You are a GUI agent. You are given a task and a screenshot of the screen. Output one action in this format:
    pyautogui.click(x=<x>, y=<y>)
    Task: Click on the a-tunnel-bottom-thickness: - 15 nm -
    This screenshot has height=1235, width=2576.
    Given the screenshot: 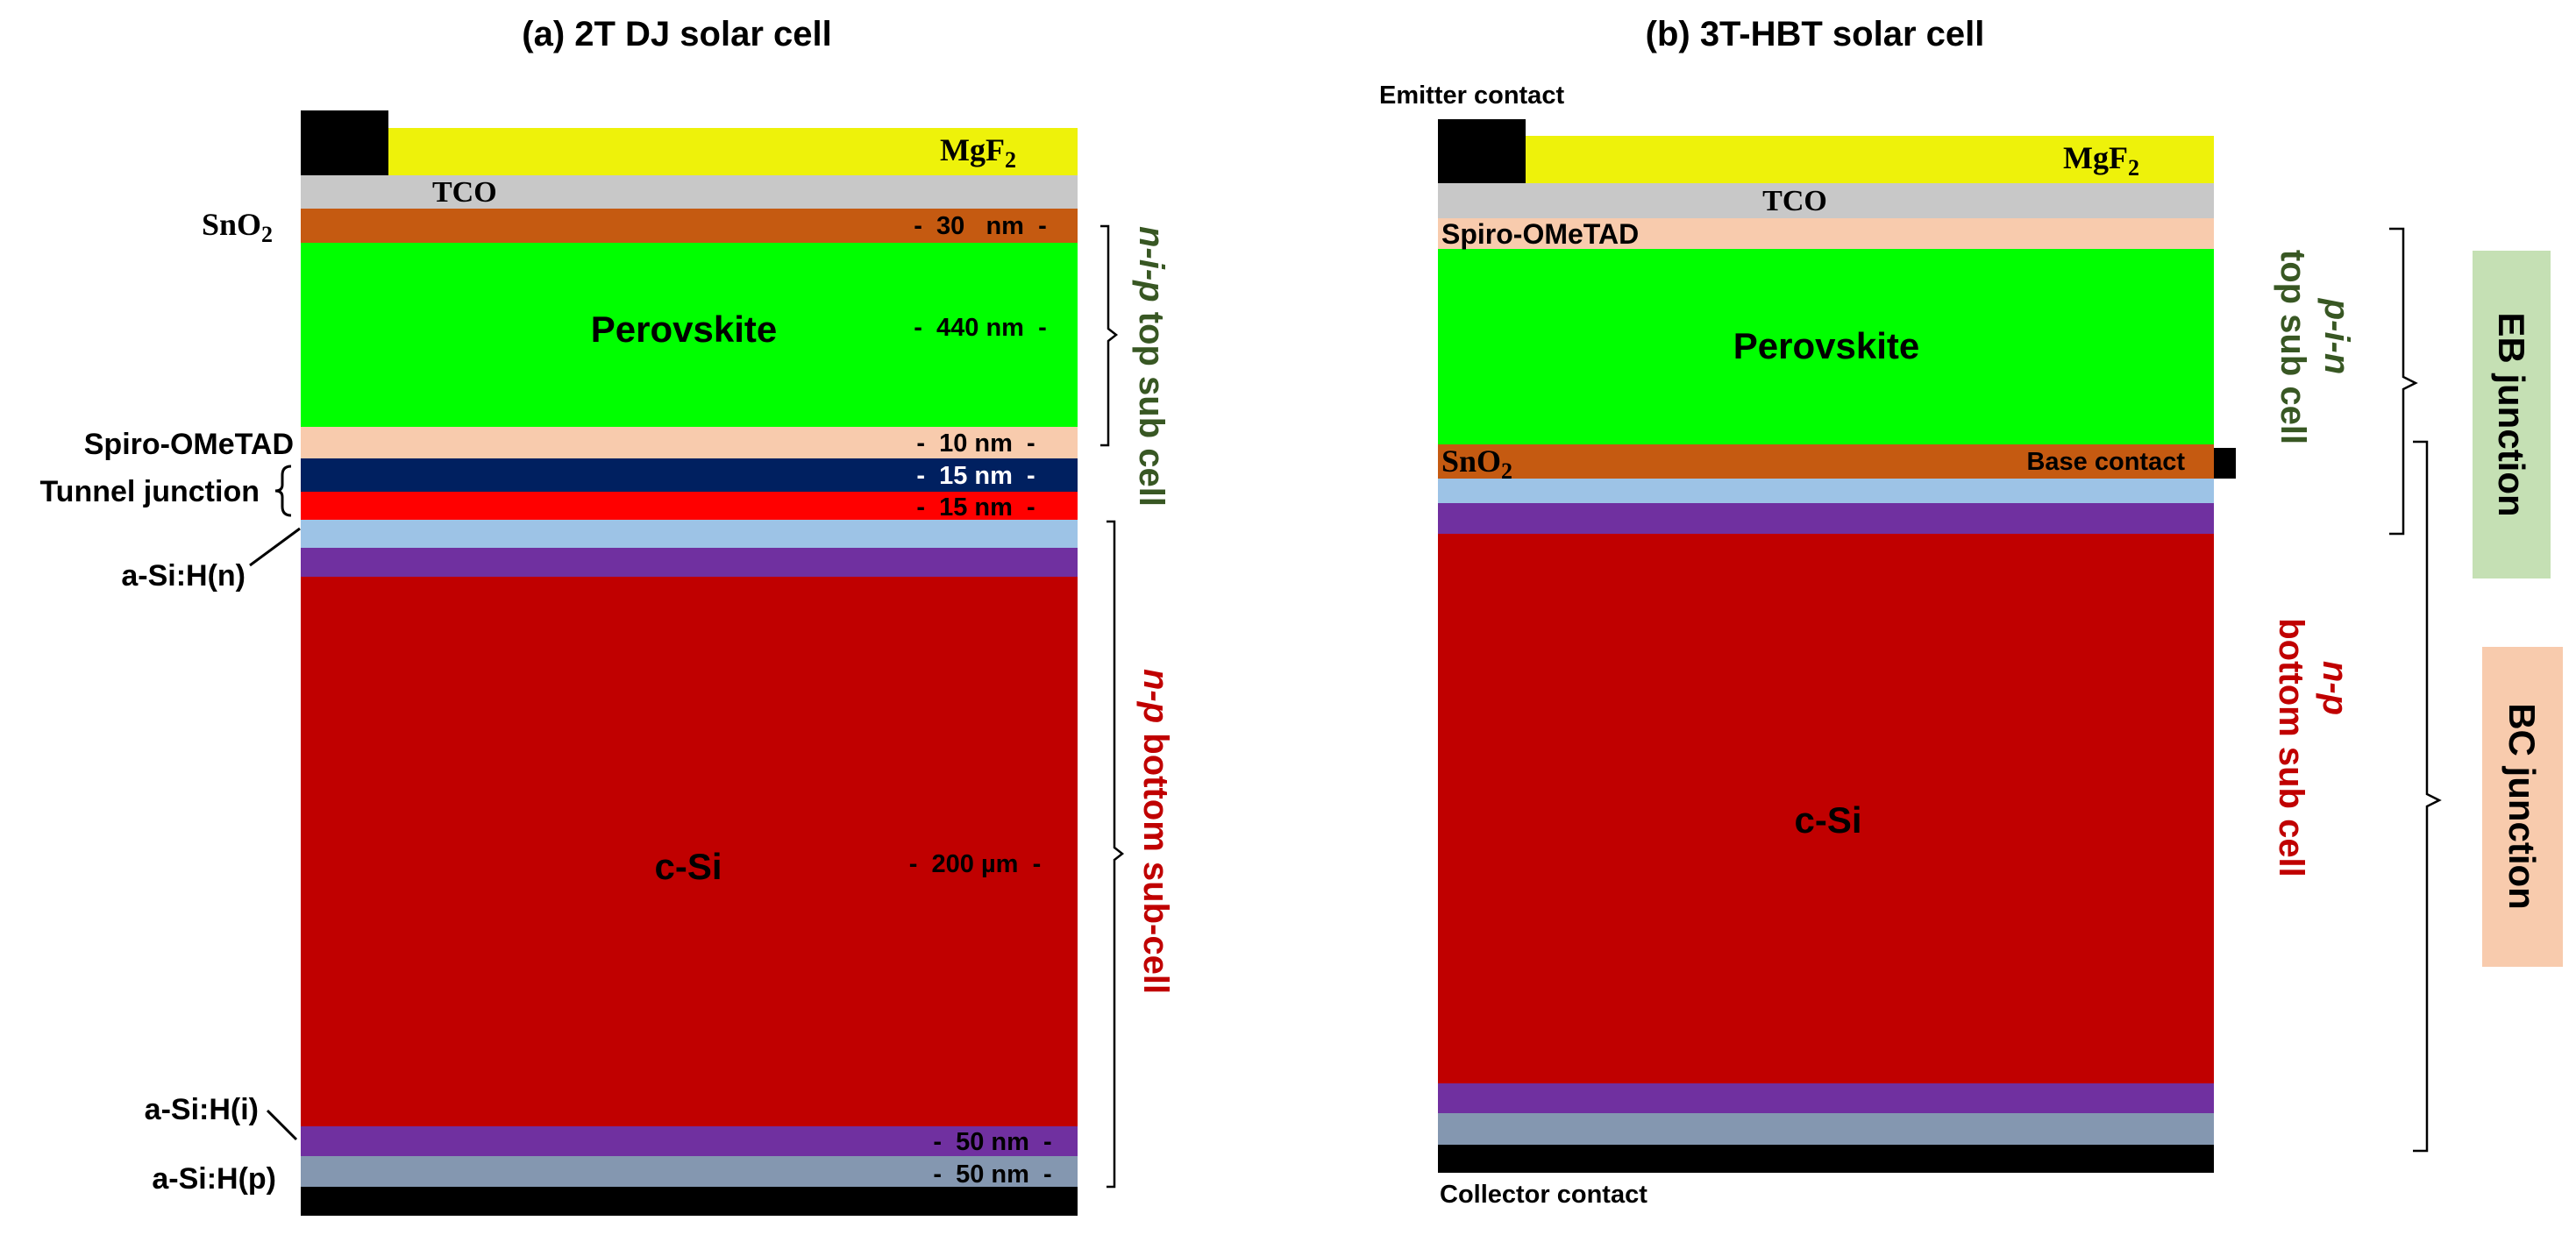 What is the action you would take?
    pyautogui.click(x=975, y=507)
    